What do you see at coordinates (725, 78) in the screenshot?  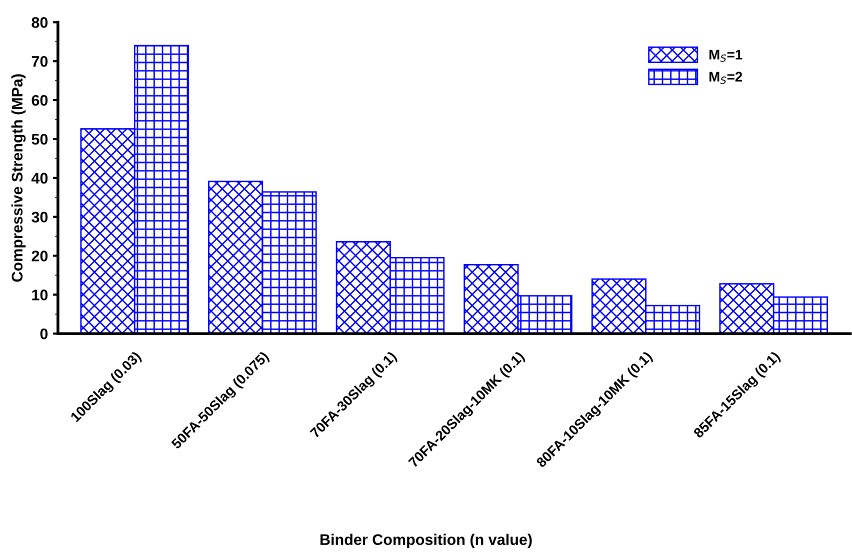 I see `legend-label: M$_{S}$=2` at bounding box center [725, 78].